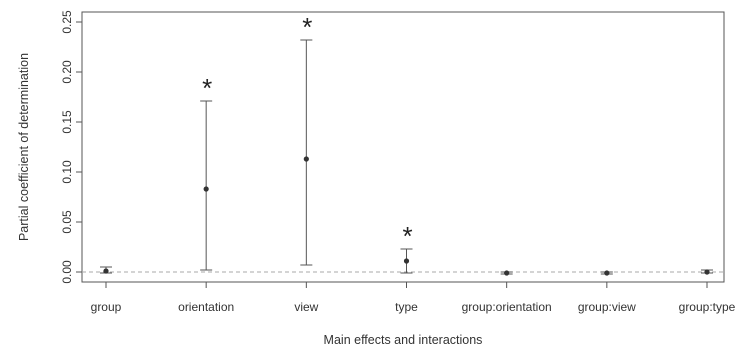 The width and height of the screenshot is (737, 357). I want to click on y-tick-label: 0.00, so click(67, 272).